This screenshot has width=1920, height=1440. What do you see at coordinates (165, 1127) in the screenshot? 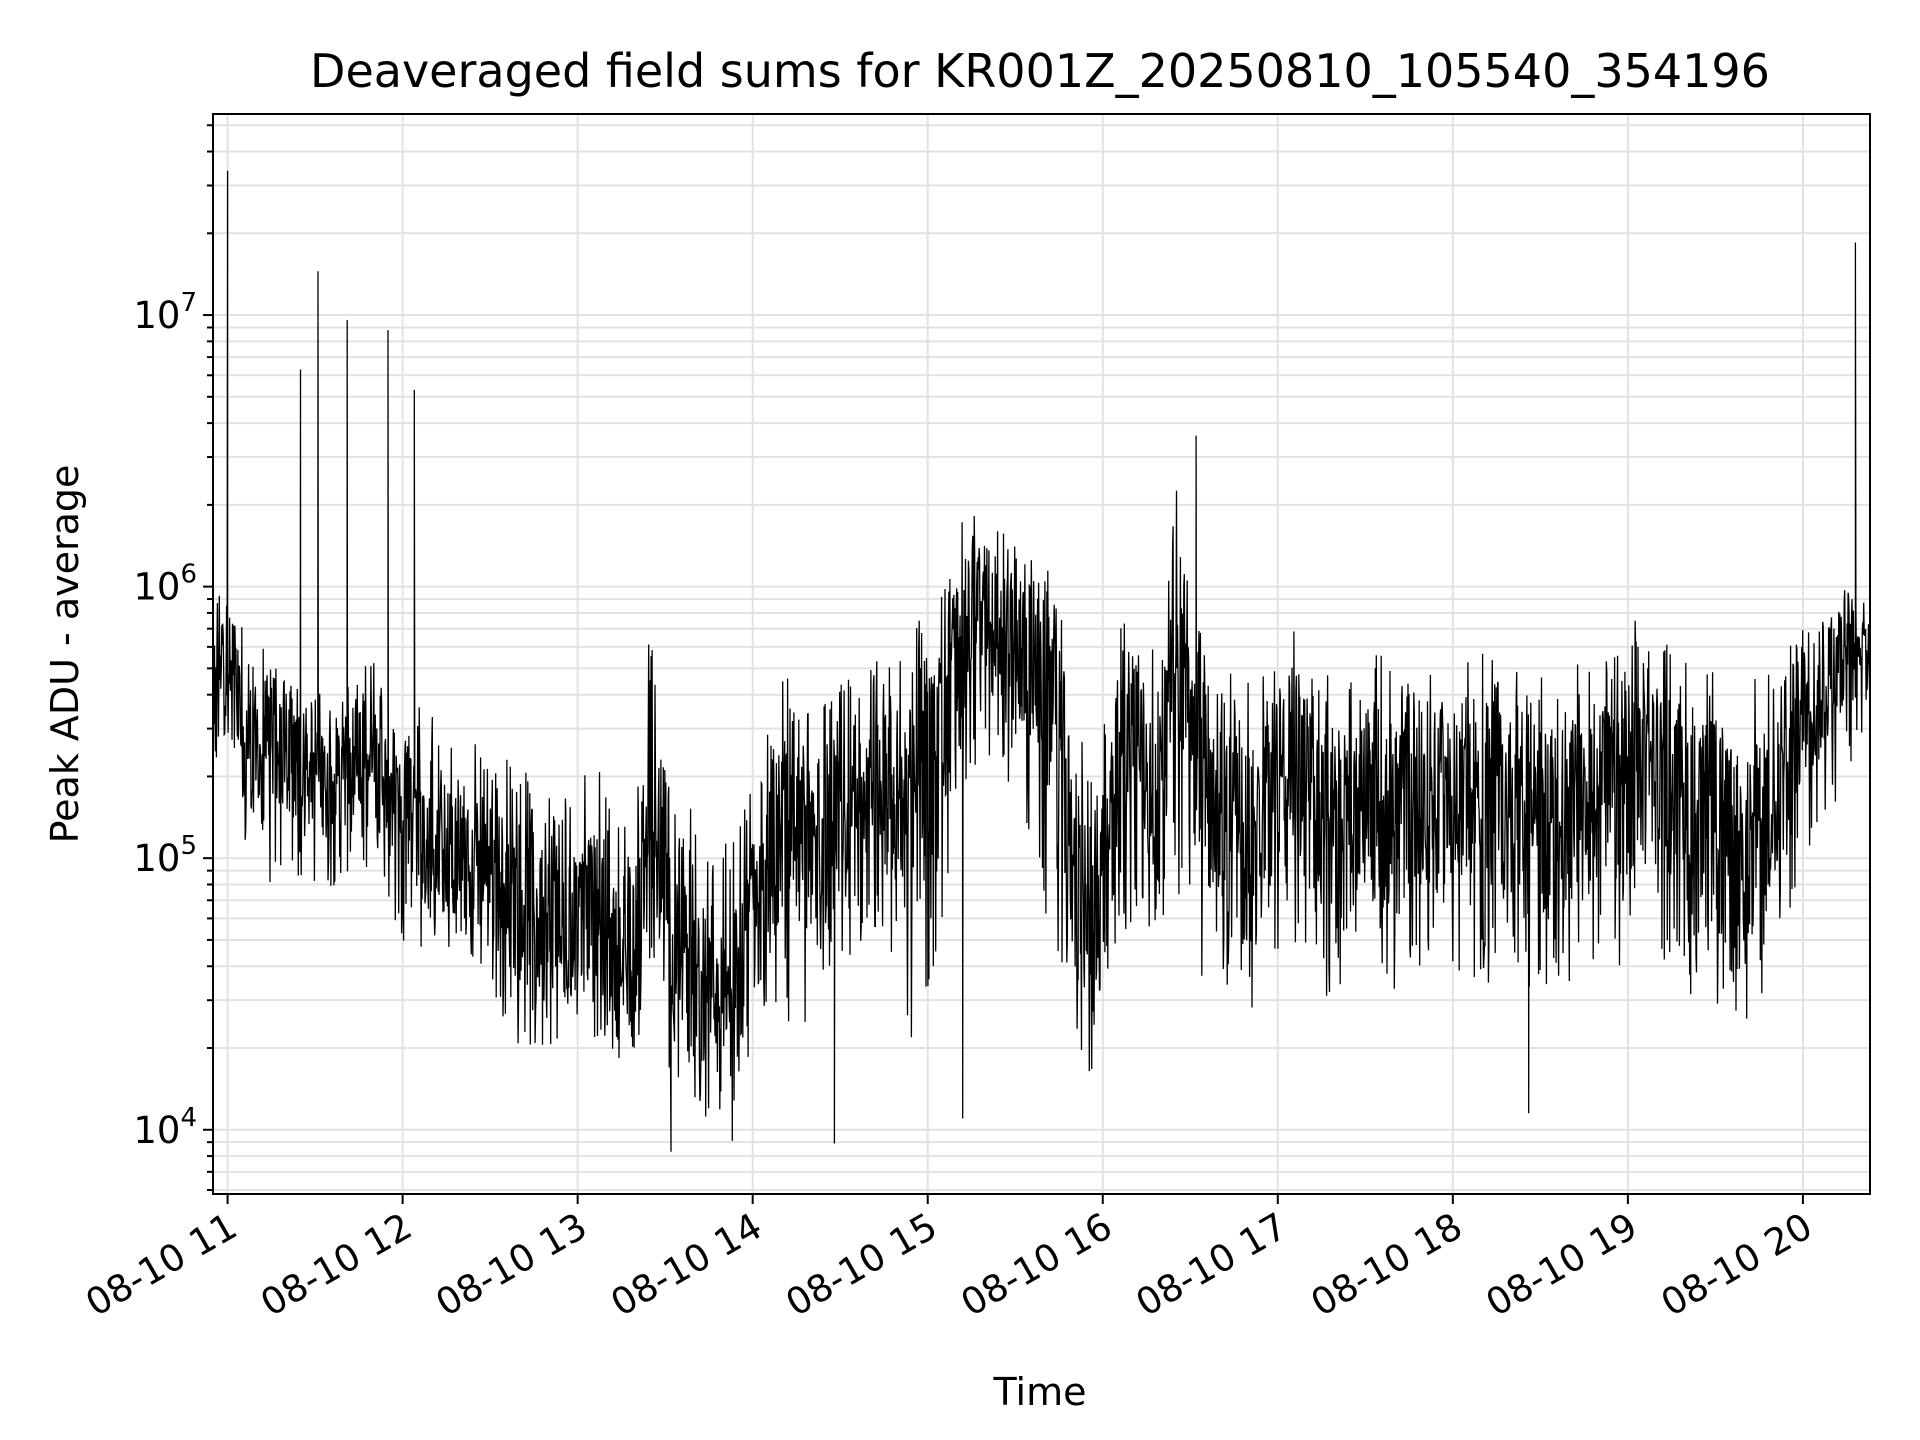
I see `y-tick-label: 10⁴` at bounding box center [165, 1127].